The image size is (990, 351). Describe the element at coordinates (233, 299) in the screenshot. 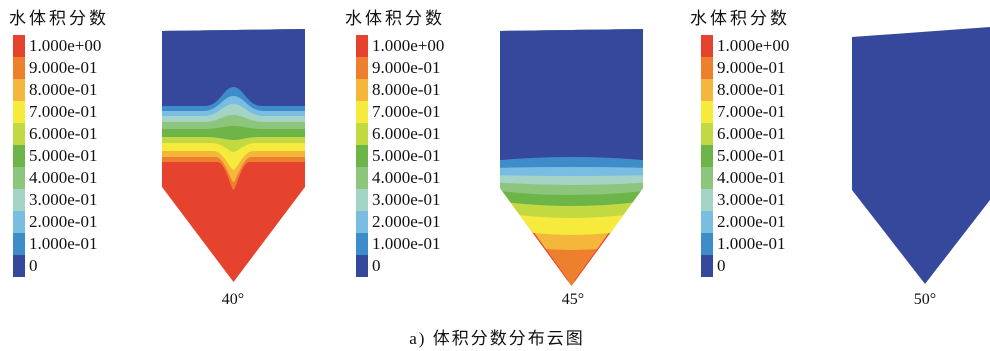

I see `panel-label-40deg: 40°` at that location.